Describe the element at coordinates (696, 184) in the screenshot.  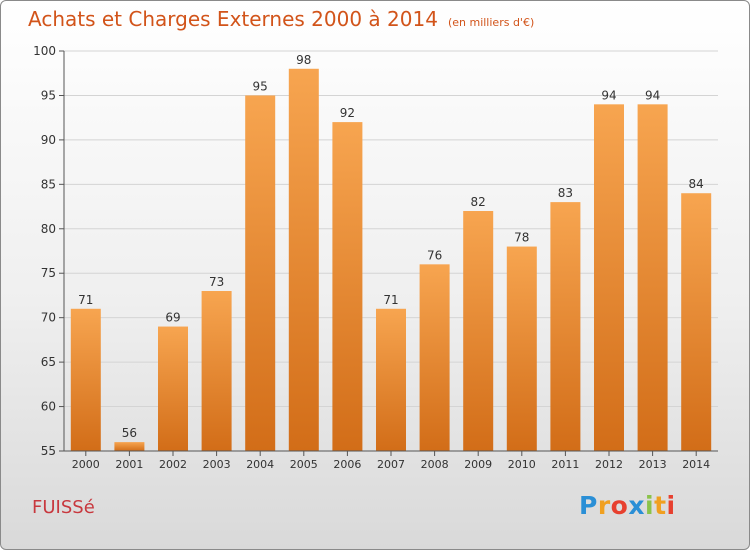
I see `bar-value-label: 84` at that location.